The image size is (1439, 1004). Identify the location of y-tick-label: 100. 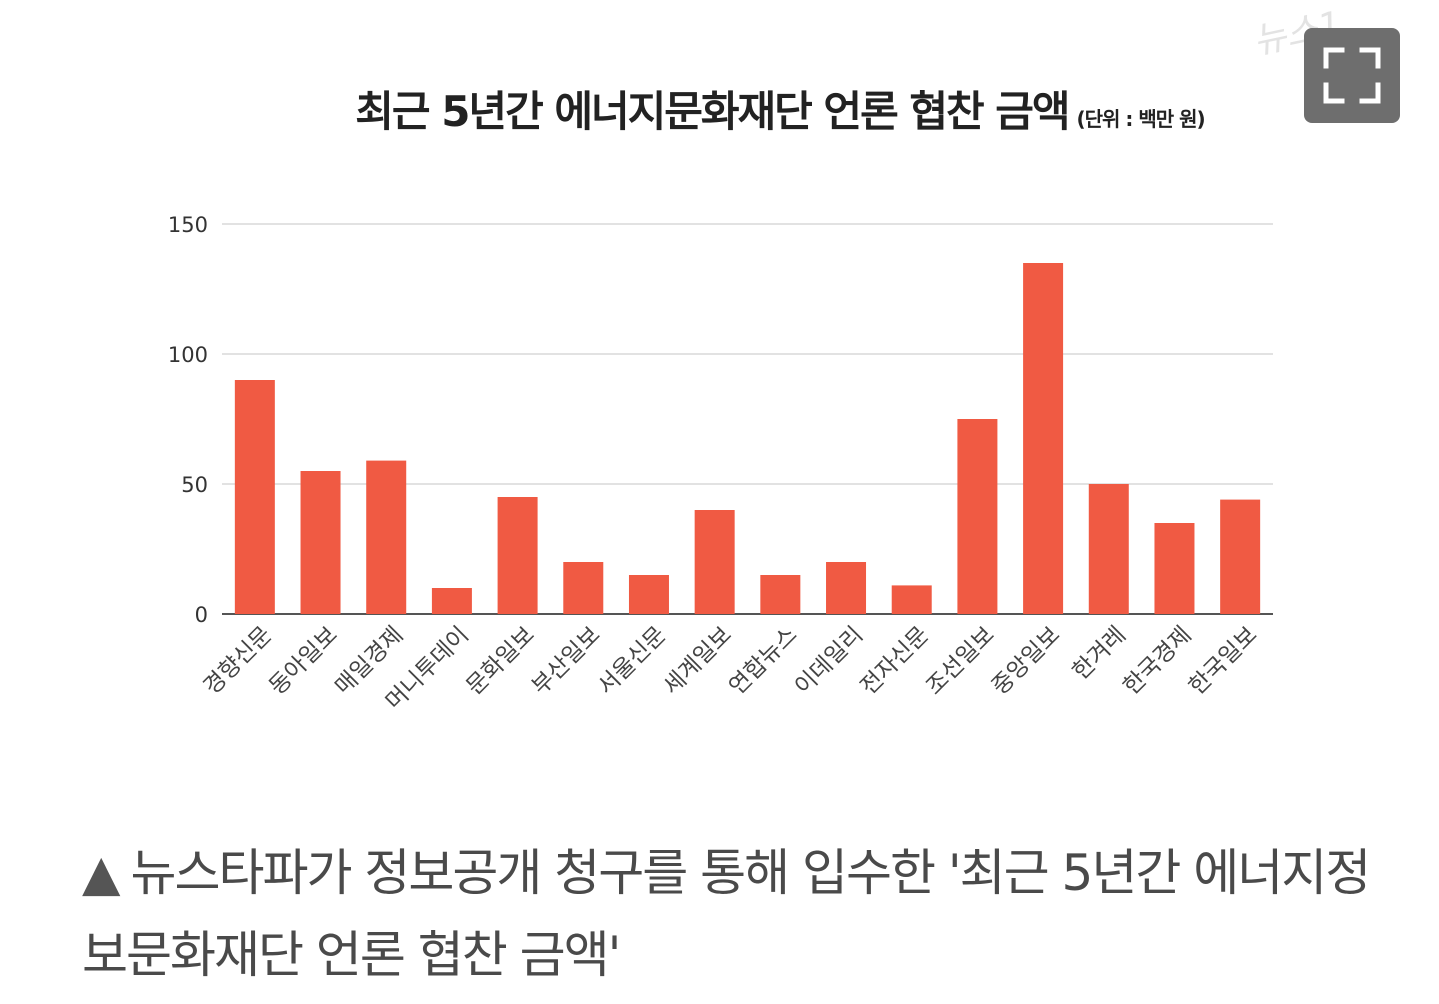
(188, 355).